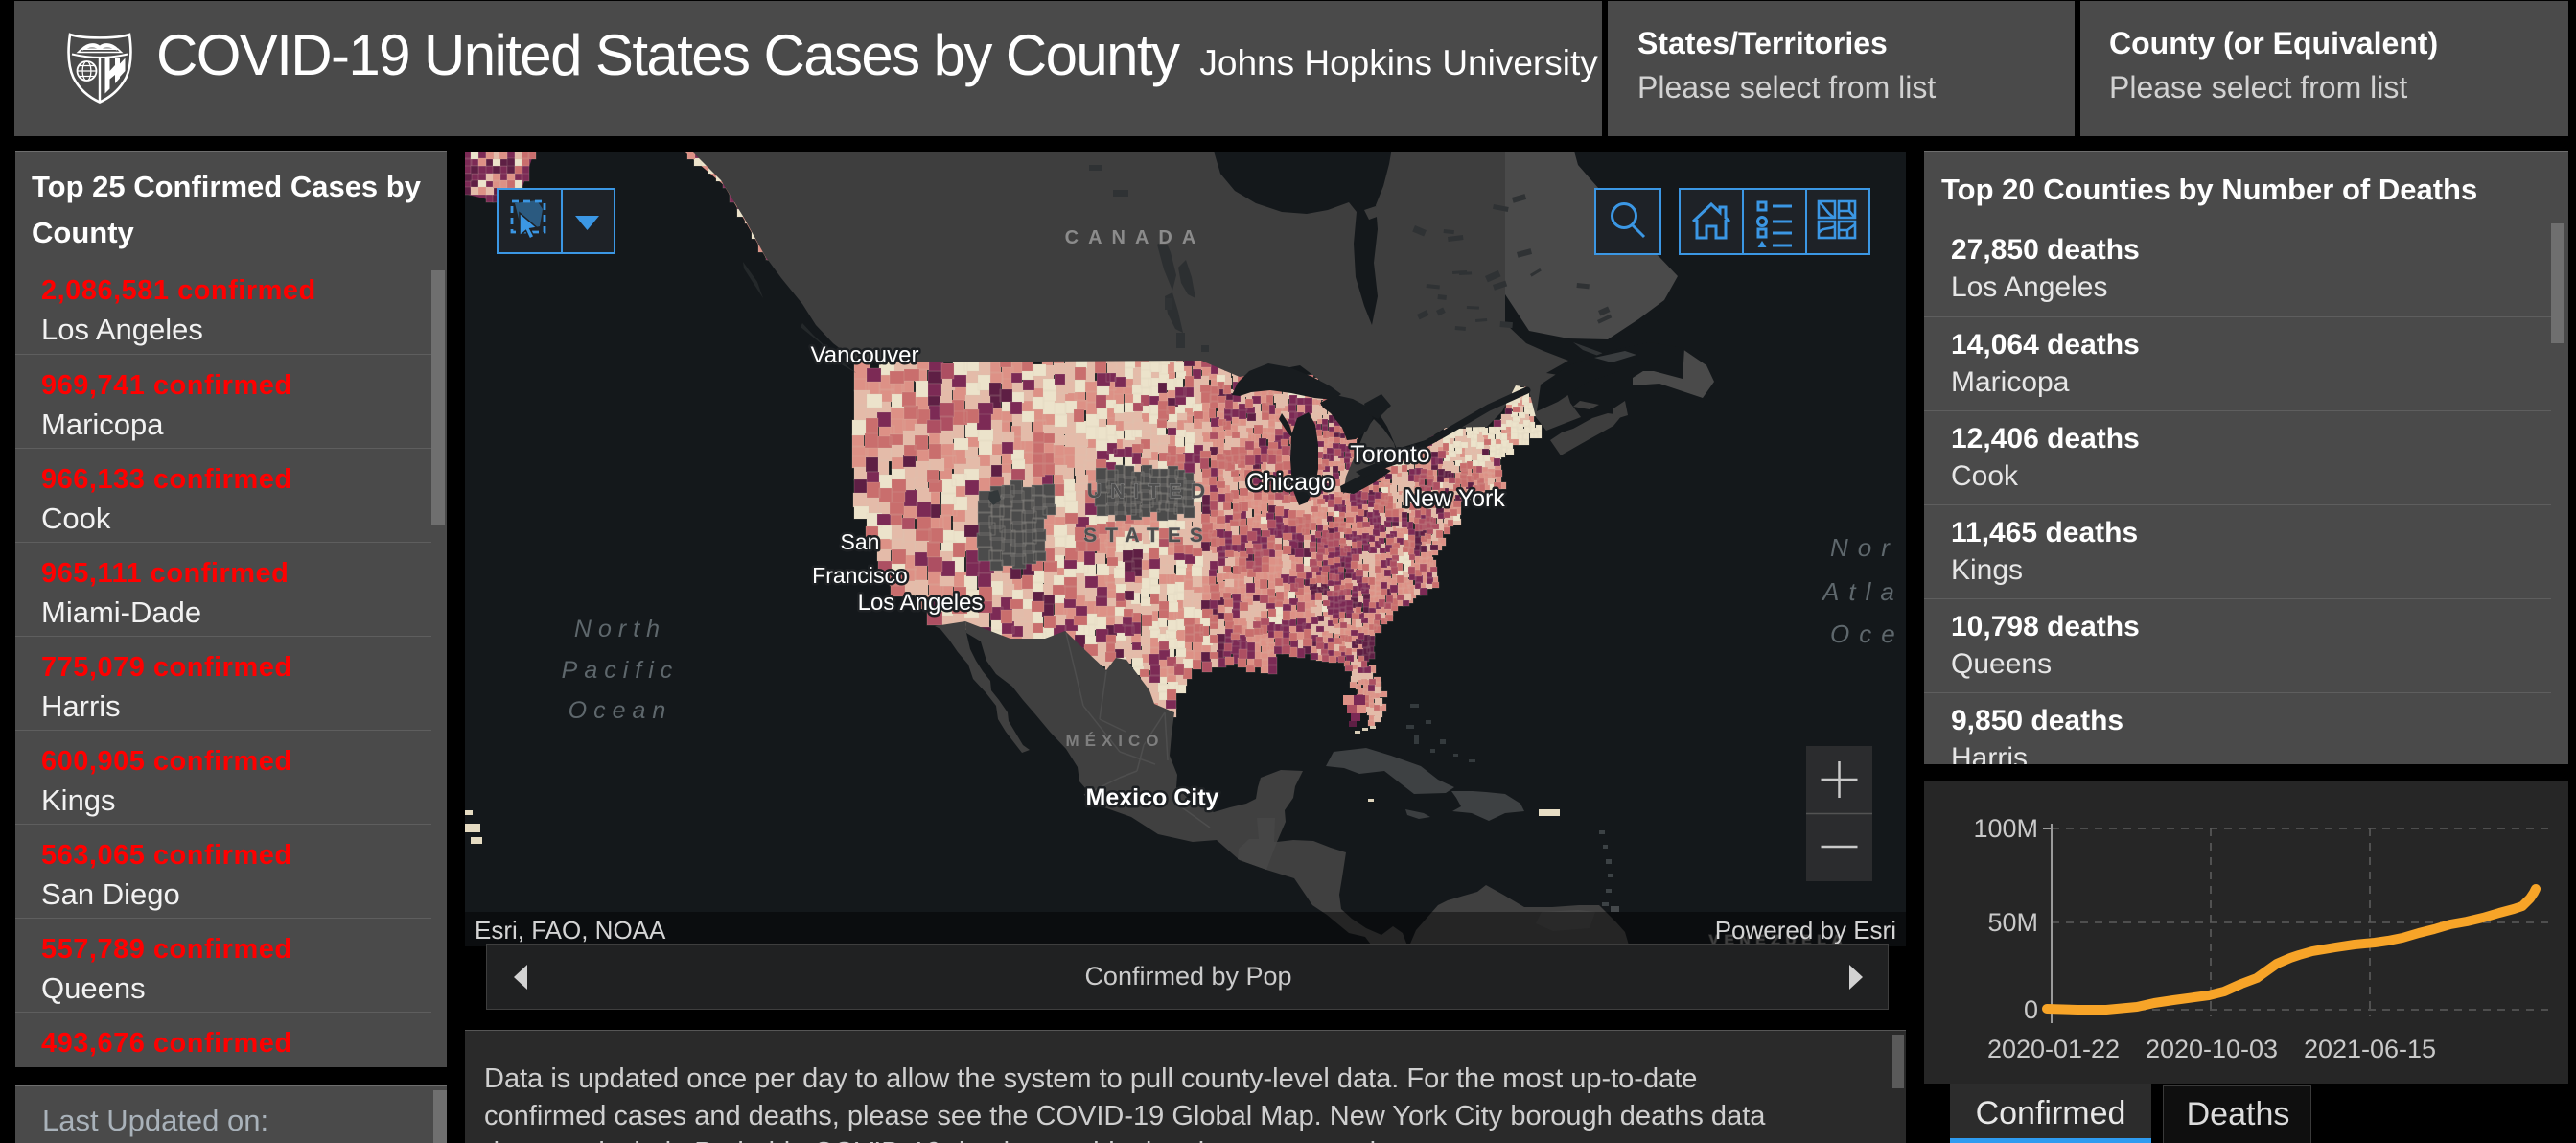 The height and width of the screenshot is (1143, 2576). What do you see at coordinates (621, 671) in the screenshot?
I see `svg-text: Pacific` at bounding box center [621, 671].